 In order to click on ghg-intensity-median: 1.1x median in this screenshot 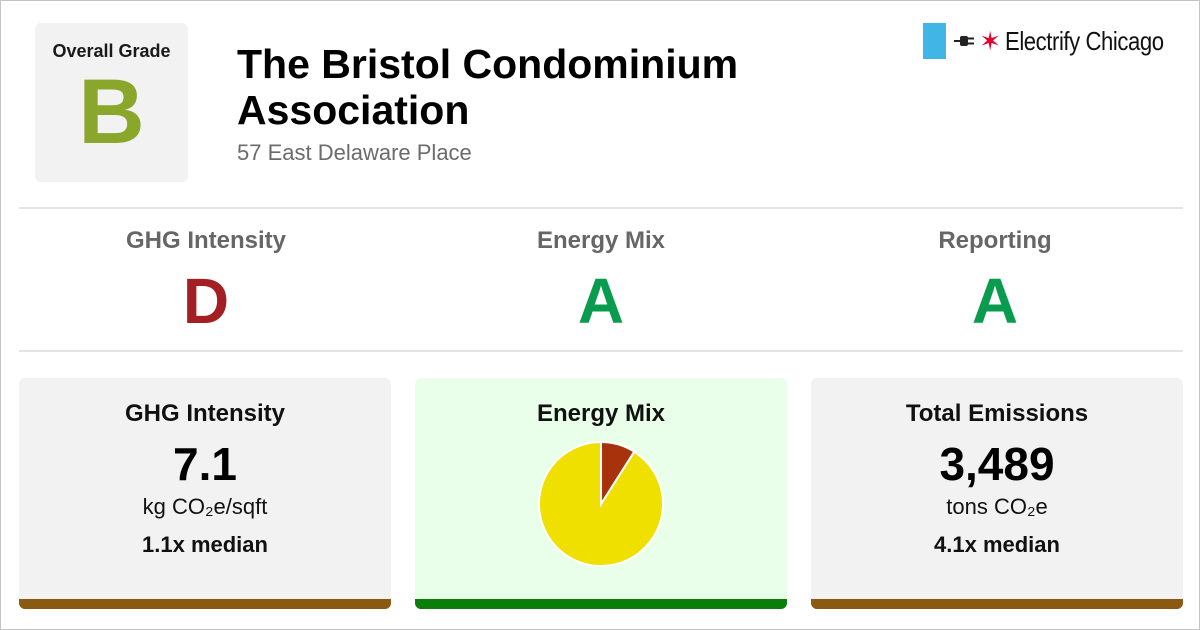, I will do `click(205, 544)`.